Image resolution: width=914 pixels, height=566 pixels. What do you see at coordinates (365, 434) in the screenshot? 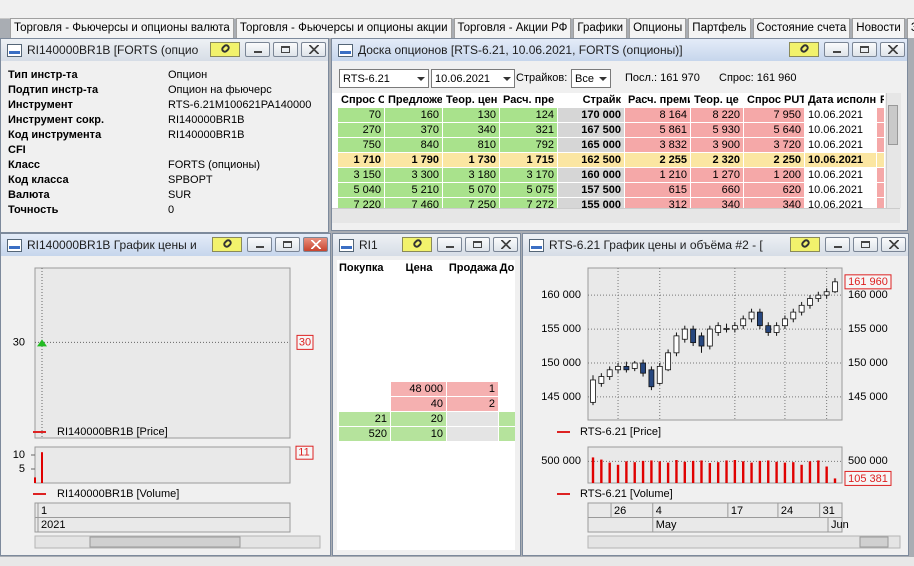
I see `order-cell: 520` at bounding box center [365, 434].